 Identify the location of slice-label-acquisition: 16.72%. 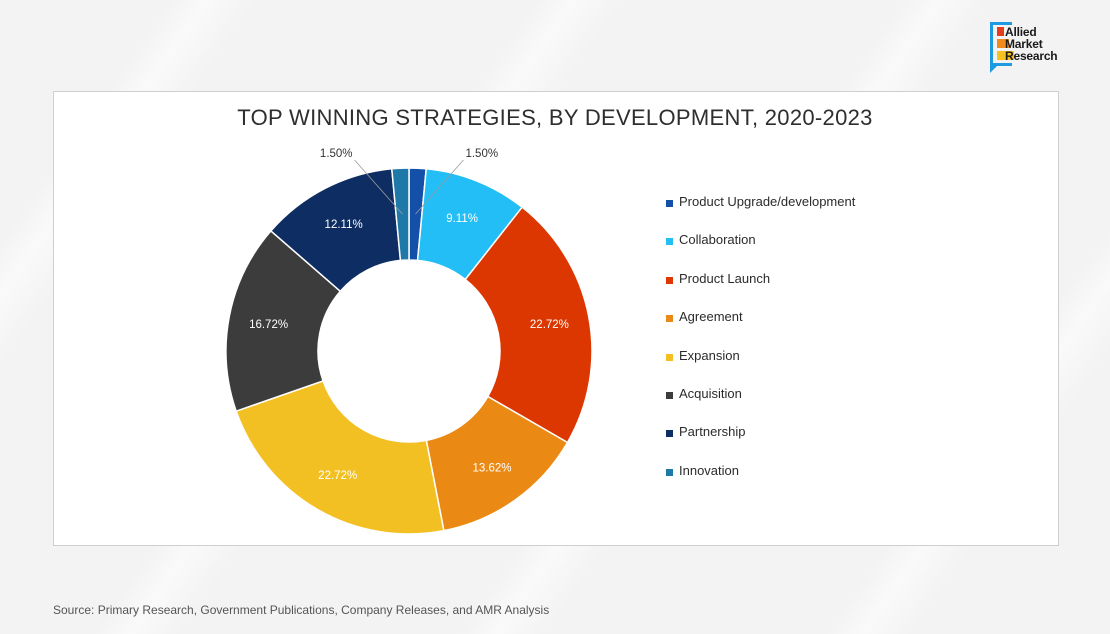
(268, 325).